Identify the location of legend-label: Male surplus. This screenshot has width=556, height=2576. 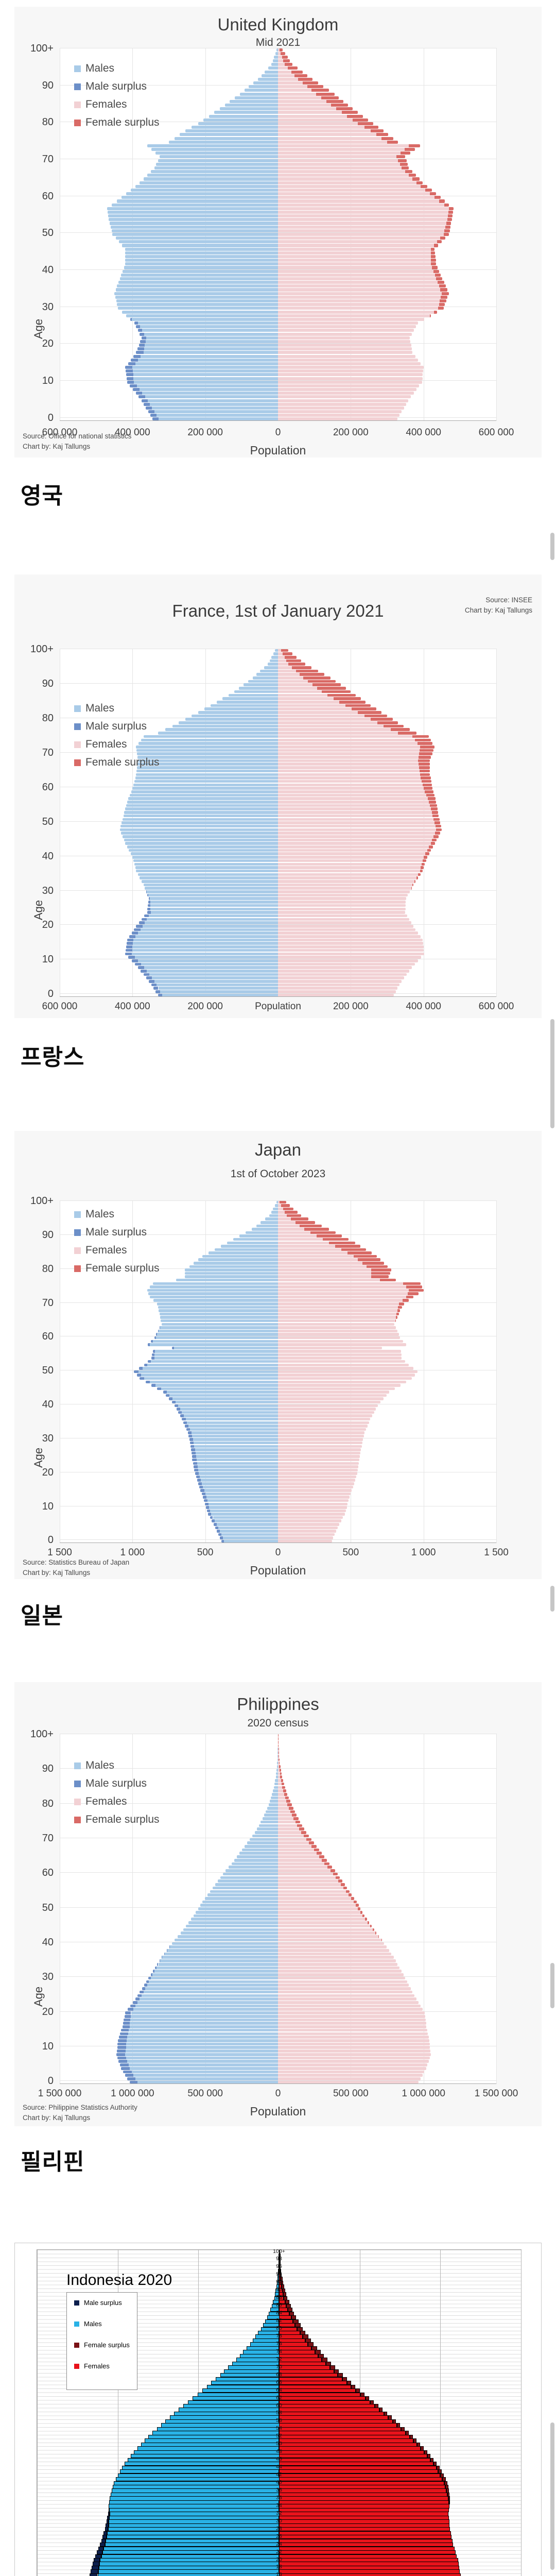
(103, 2303).